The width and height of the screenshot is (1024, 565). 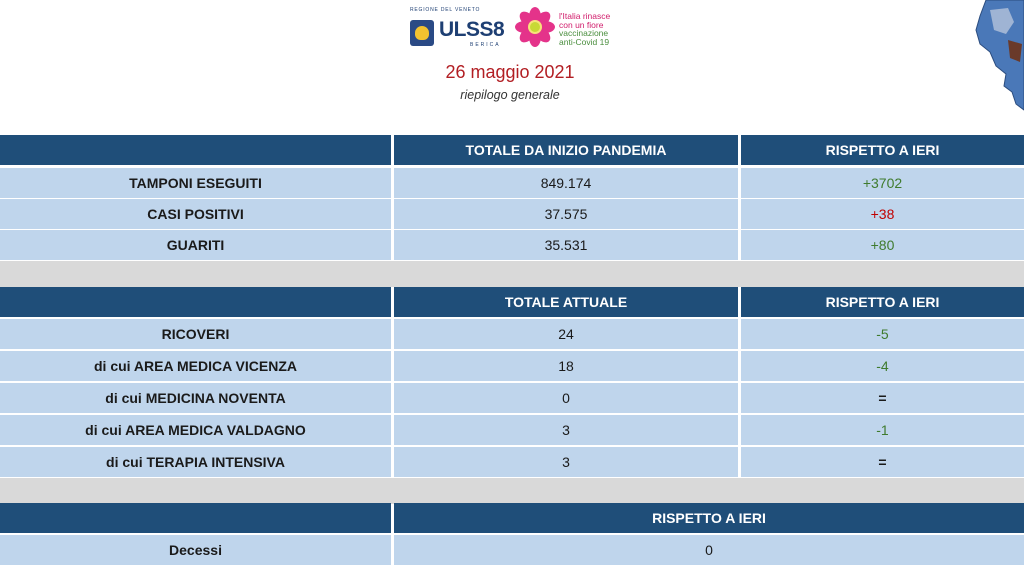 I want to click on table3-header-row: RISPETTO A IERI, so click(x=512, y=518).